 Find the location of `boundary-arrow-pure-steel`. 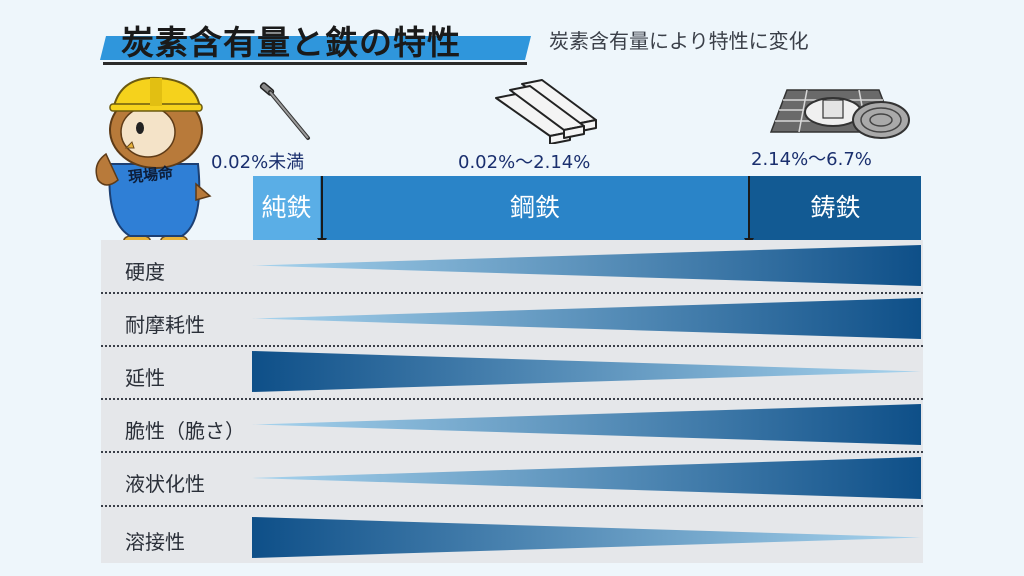

boundary-arrow-pure-steel is located at coordinates (322, 207).